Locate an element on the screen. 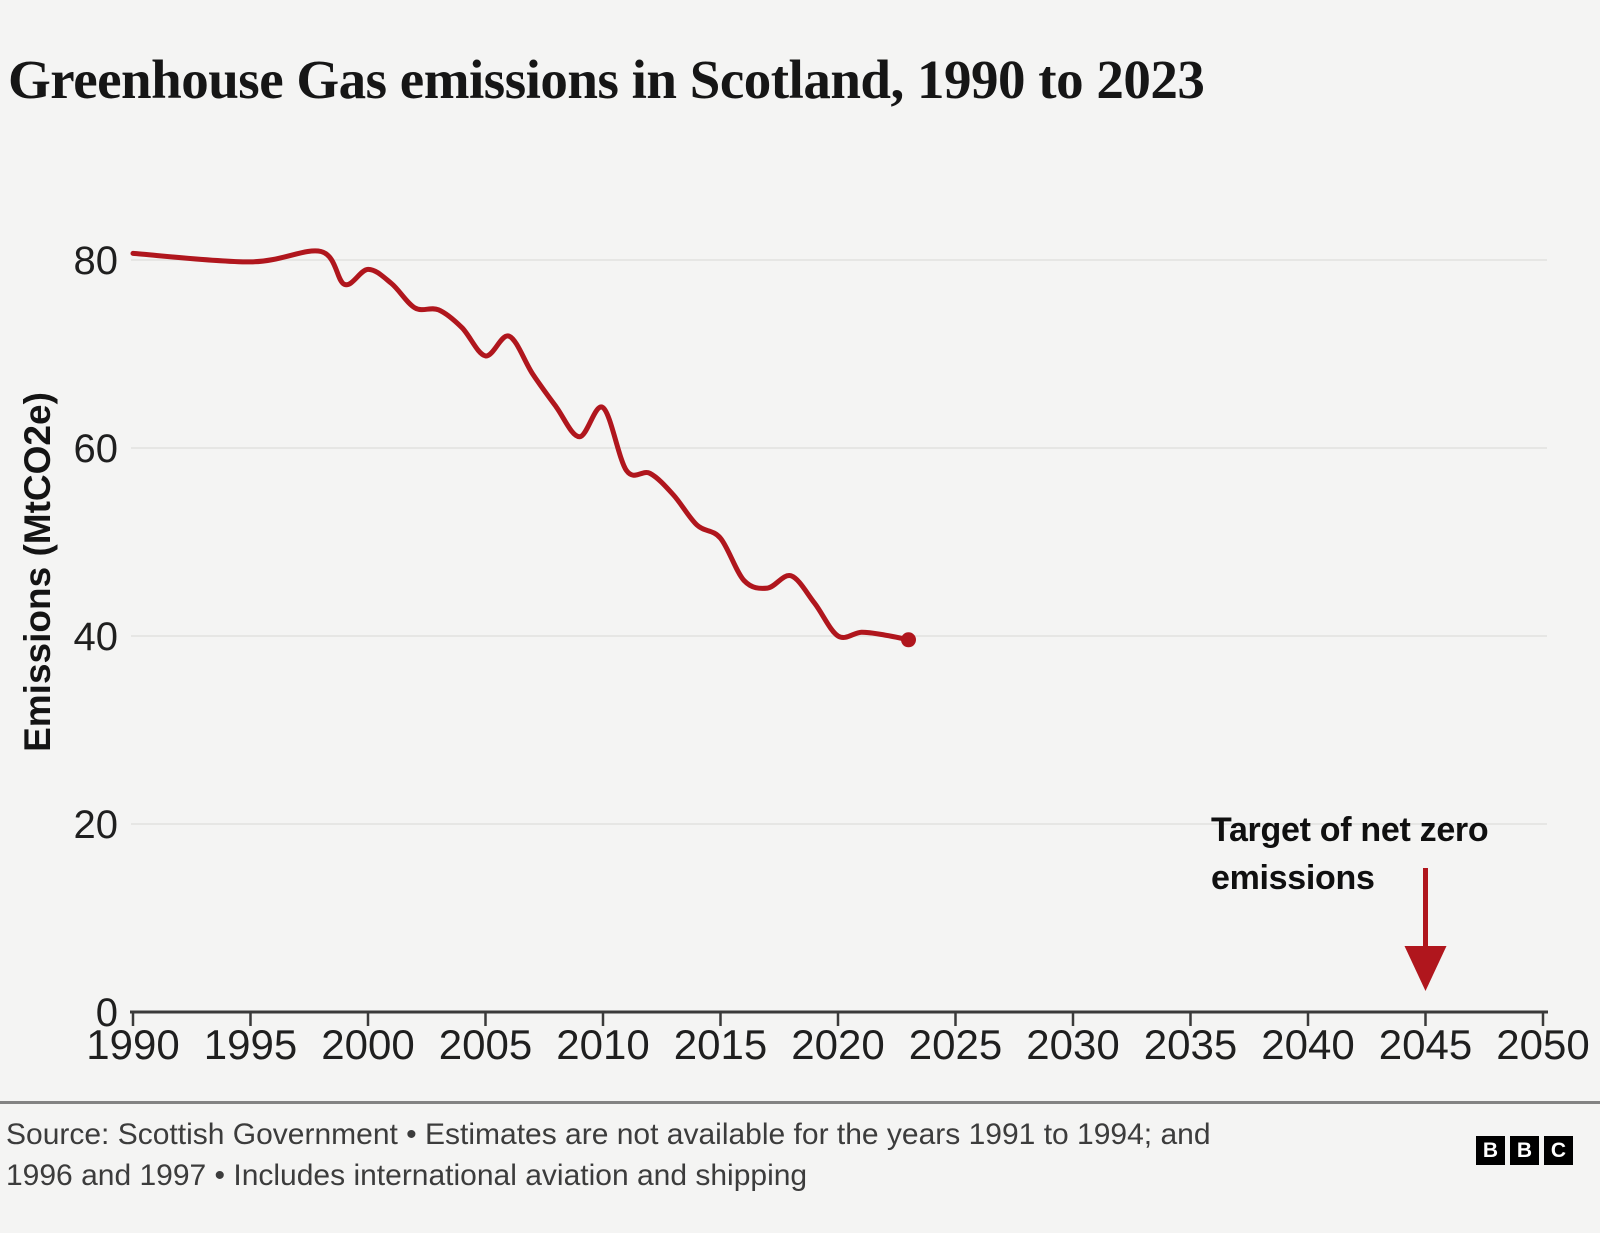 The height and width of the screenshot is (1233, 1600). line-end-dot is located at coordinates (908, 640).